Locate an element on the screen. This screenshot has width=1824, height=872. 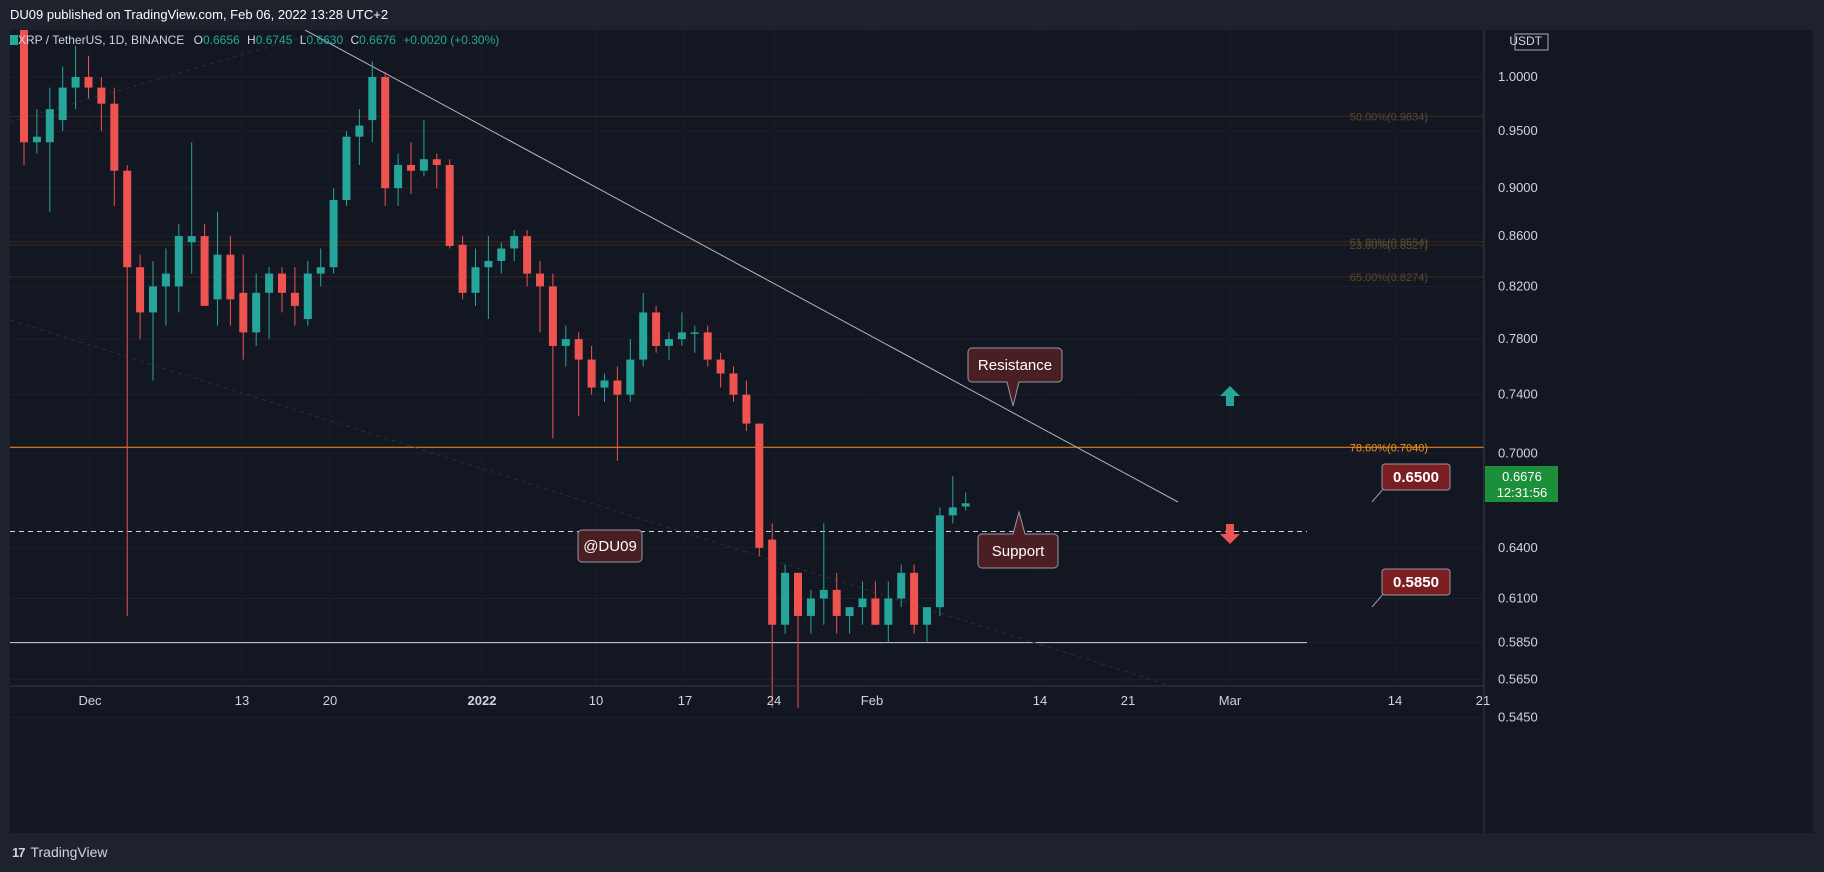
fibonacci-level-label: 23.60%(0.8527) is located at coordinates (1389, 246).